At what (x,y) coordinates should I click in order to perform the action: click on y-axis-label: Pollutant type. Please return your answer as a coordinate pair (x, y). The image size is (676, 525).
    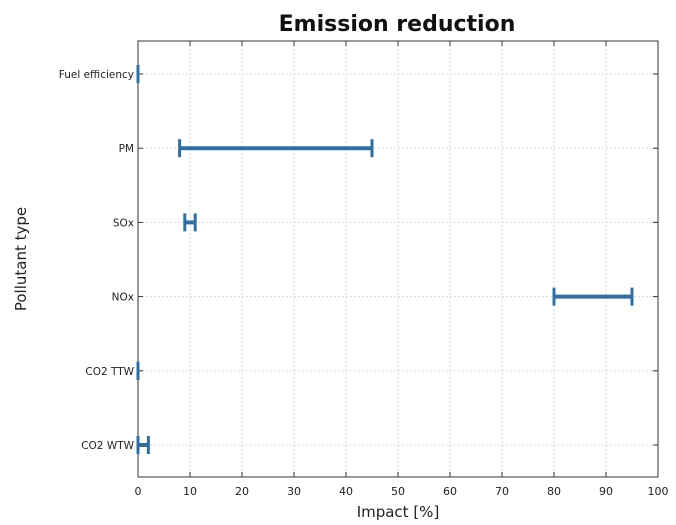
    Looking at the image, I should click on (21, 259).